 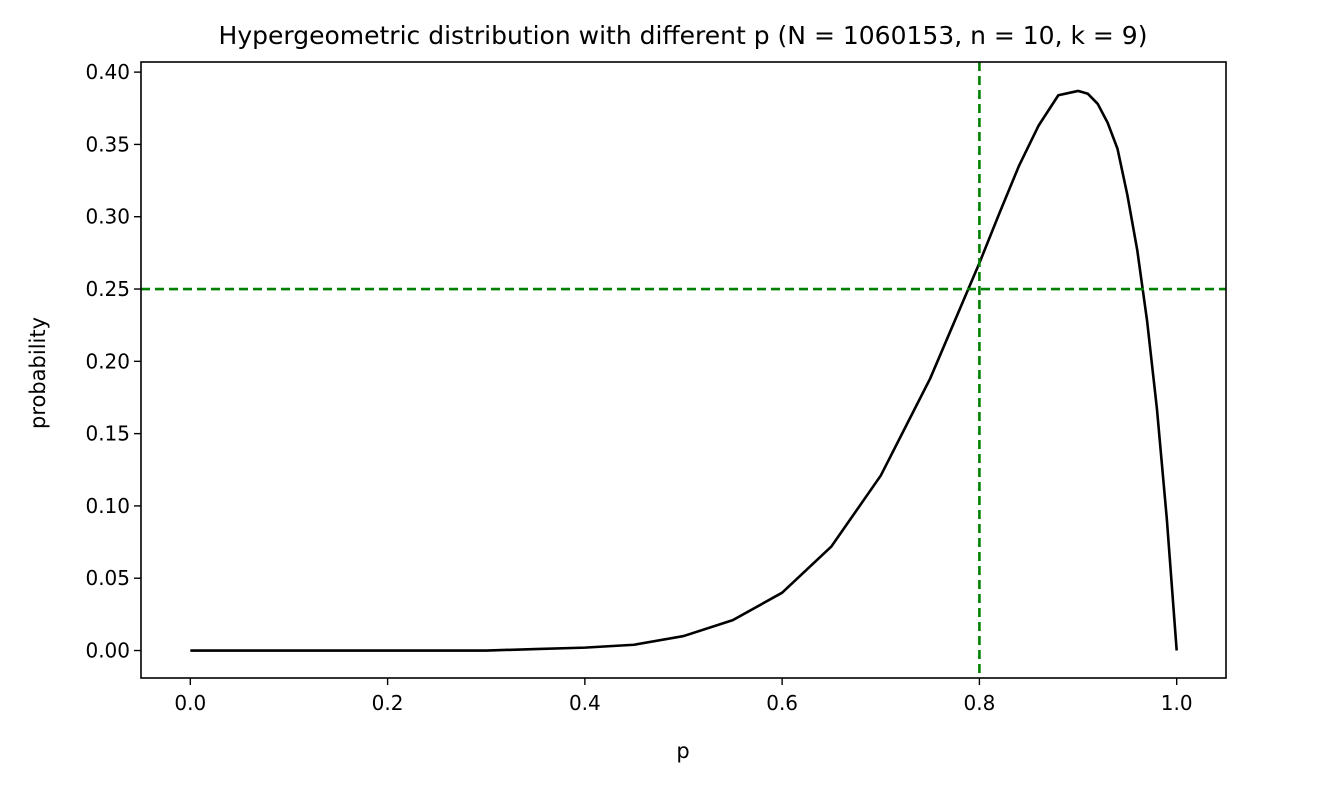 I want to click on y-tick-label: 0.40, so click(x=107, y=72).